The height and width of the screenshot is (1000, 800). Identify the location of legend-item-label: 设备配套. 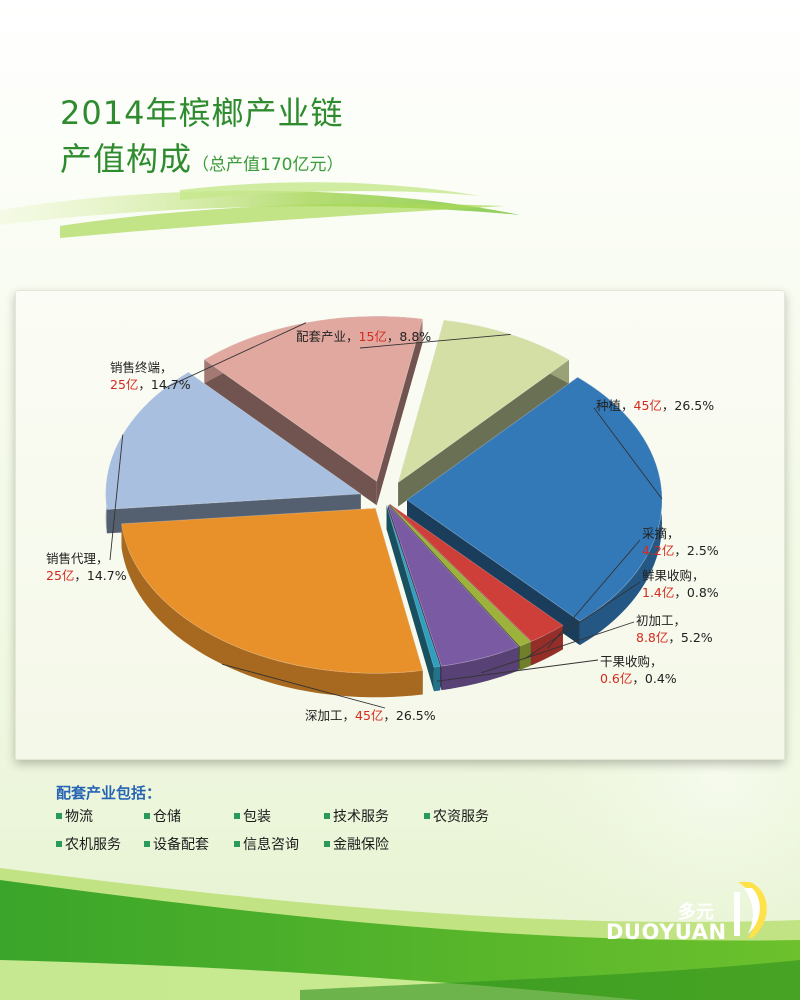
(181, 845).